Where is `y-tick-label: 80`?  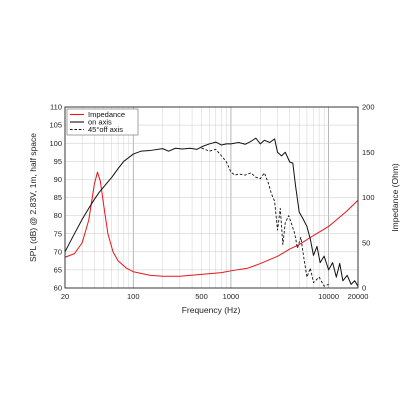
y-tick-label: 80 is located at coordinates (58, 215).